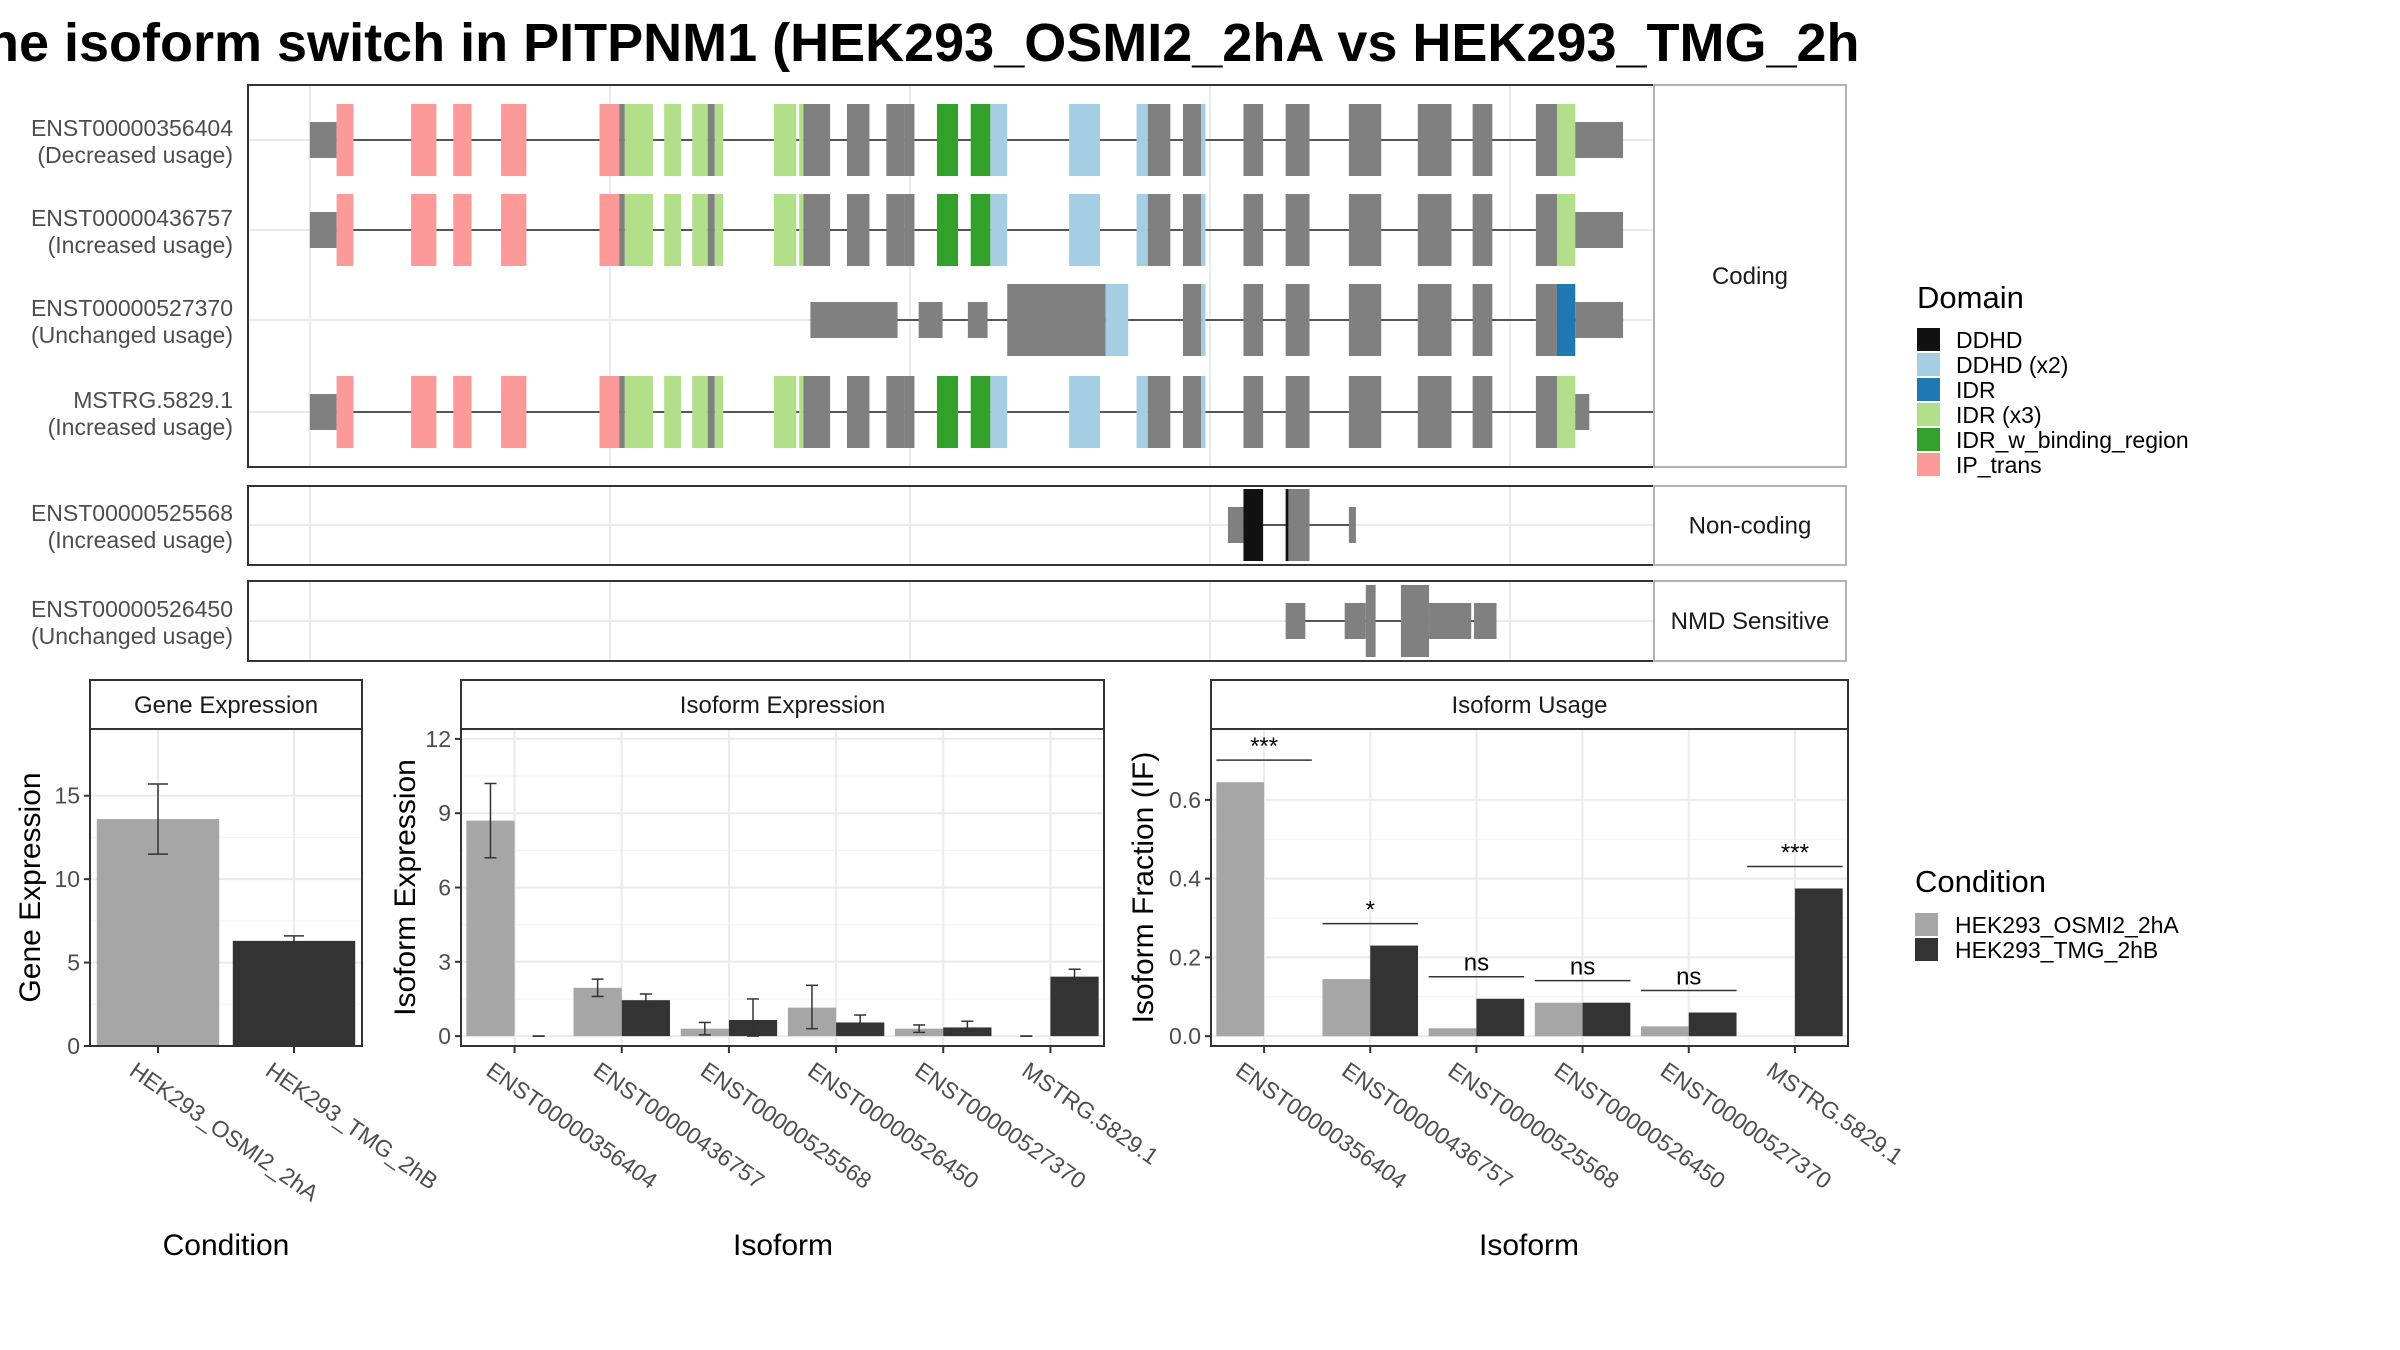 This screenshot has height=1350, width=2400. I want to click on y-tick-label: 5, so click(73, 963).